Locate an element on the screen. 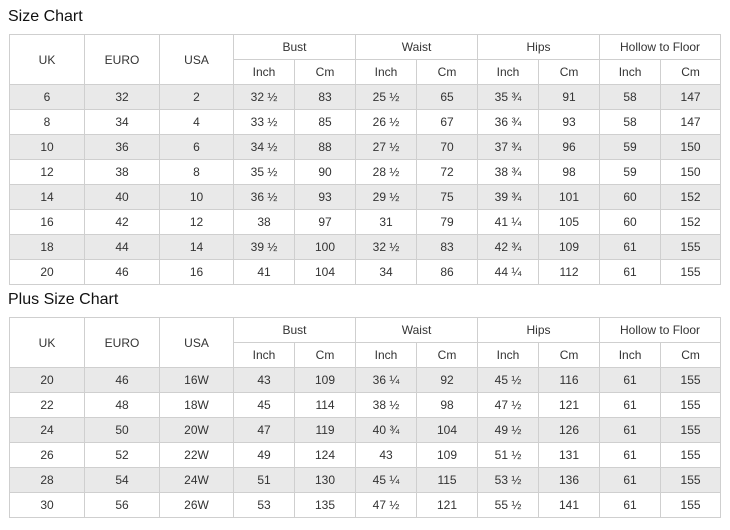  cell: 41 ¼ is located at coordinates (508, 222).